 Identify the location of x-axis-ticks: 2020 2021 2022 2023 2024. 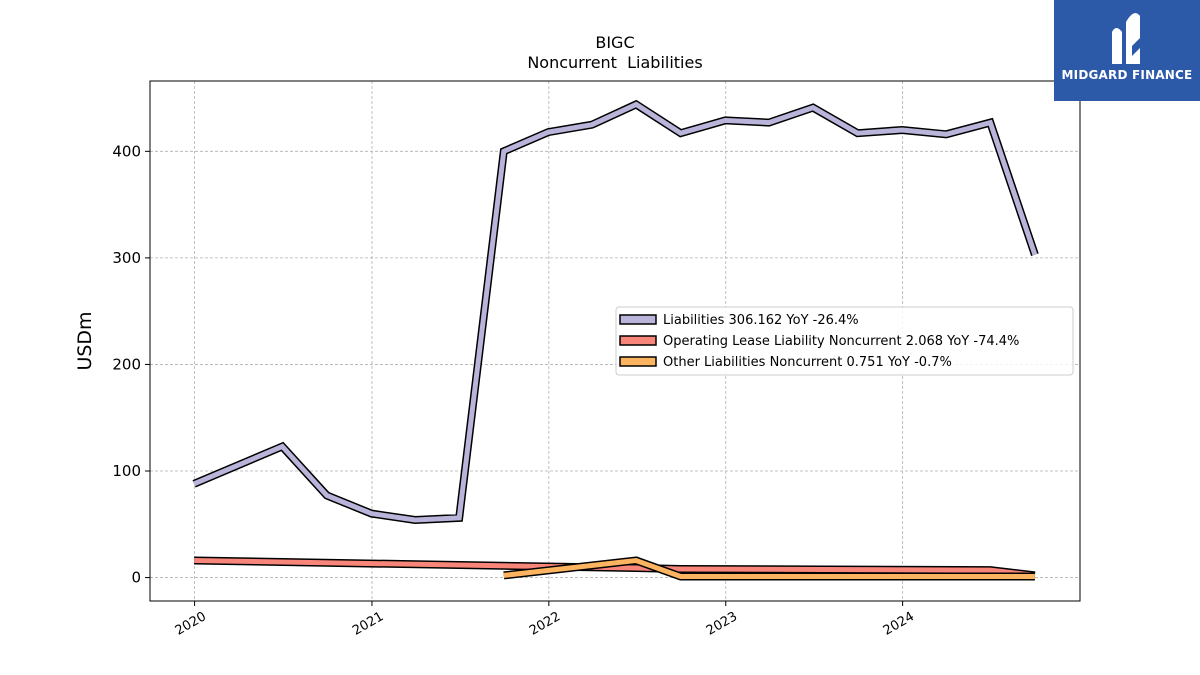
(545, 620).